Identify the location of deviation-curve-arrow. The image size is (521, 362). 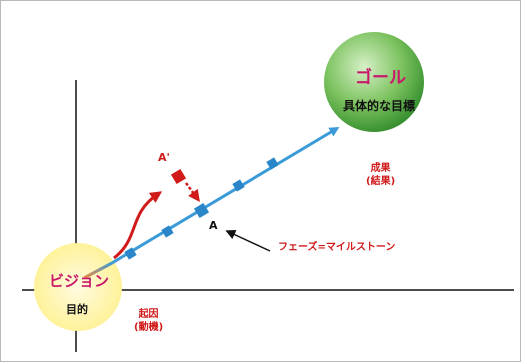
(138, 225).